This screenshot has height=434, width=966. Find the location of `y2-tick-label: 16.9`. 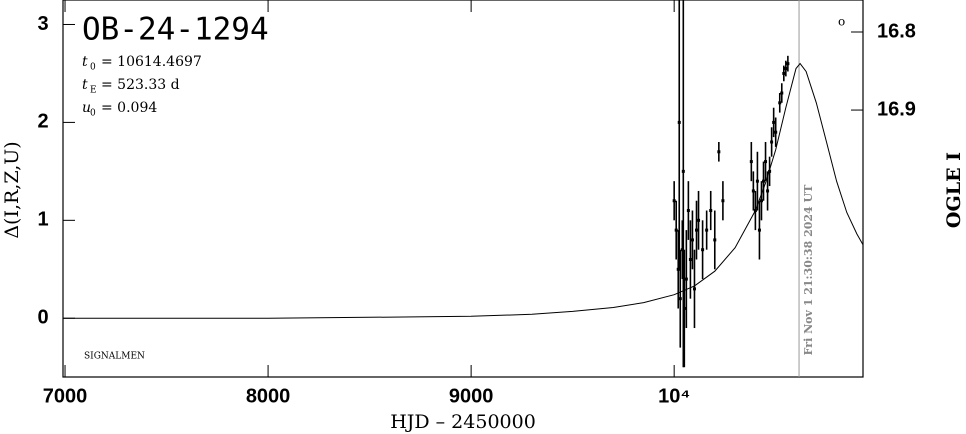

y2-tick-label: 16.9 is located at coordinates (896, 109).